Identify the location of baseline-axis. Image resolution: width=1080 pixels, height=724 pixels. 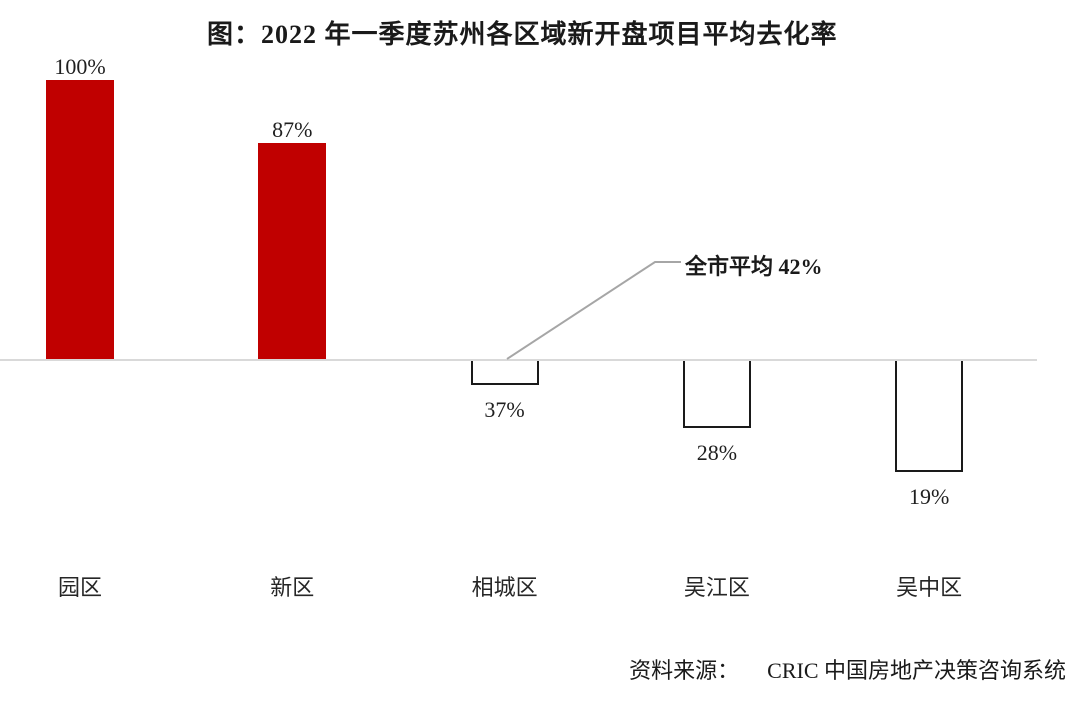
(518, 360).